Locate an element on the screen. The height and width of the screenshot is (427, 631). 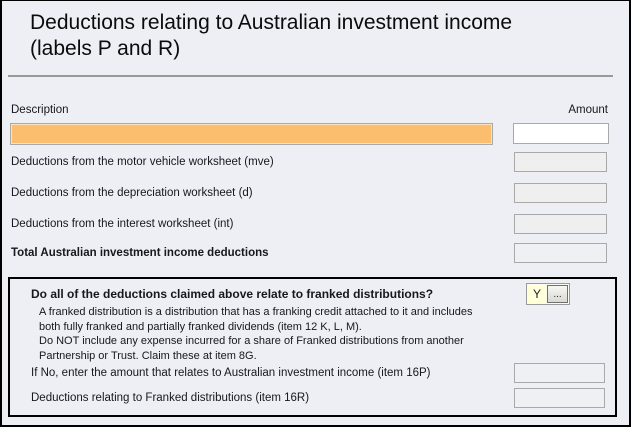
amount-column-header: Amount is located at coordinates (588, 110).